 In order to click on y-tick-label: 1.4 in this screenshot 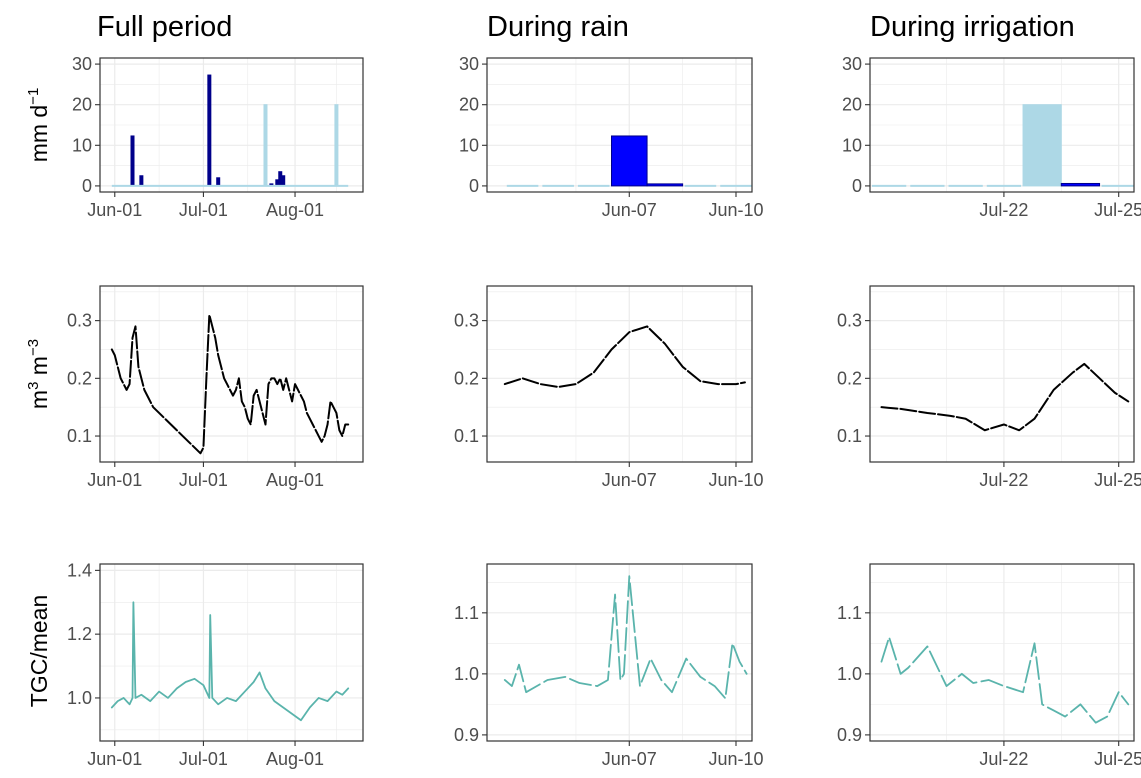, I will do `click(79, 570)`.